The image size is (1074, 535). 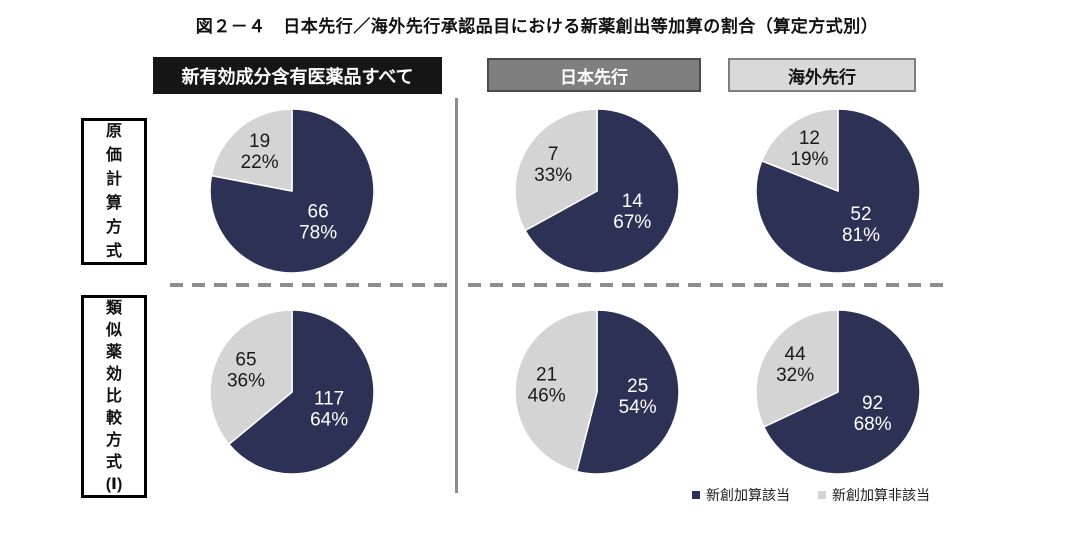 What do you see at coordinates (260, 152) in the screenshot?
I see `pie-slice-label: 19 22%` at bounding box center [260, 152].